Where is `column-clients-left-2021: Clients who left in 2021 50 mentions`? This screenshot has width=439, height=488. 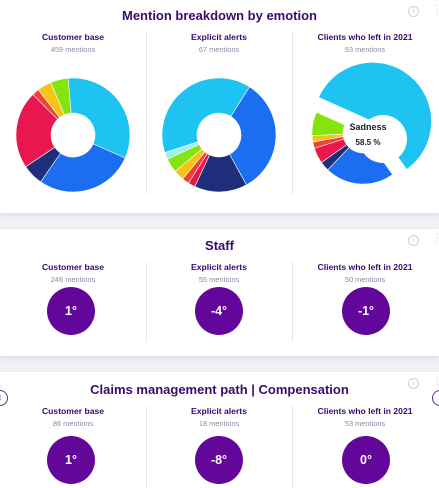
column-clients-left-2021: Clients who left in 2021 50 mentions is located at coordinates (365, 273).